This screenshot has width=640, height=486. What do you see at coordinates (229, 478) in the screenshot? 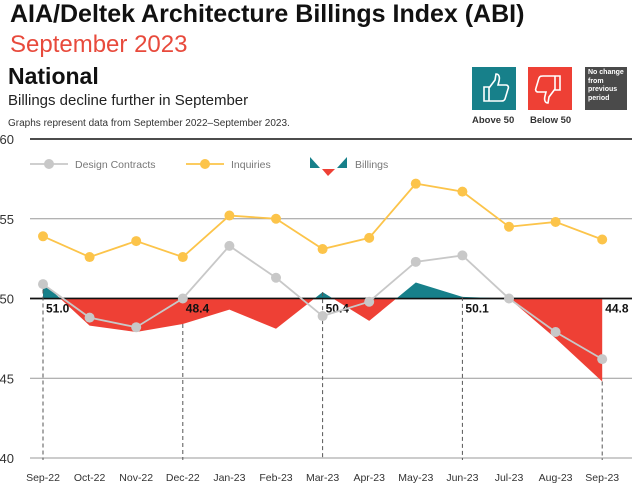
I see `x-tick-label: Jan-23` at bounding box center [229, 478].